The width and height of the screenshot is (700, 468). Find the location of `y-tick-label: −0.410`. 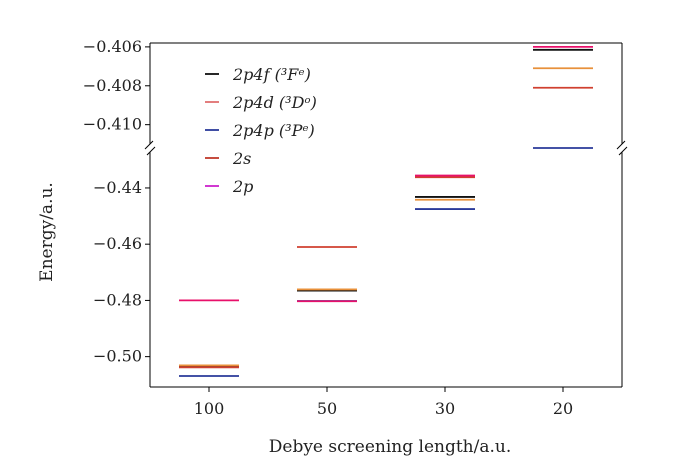

y-tick-label: −0.410 is located at coordinates (112, 124).